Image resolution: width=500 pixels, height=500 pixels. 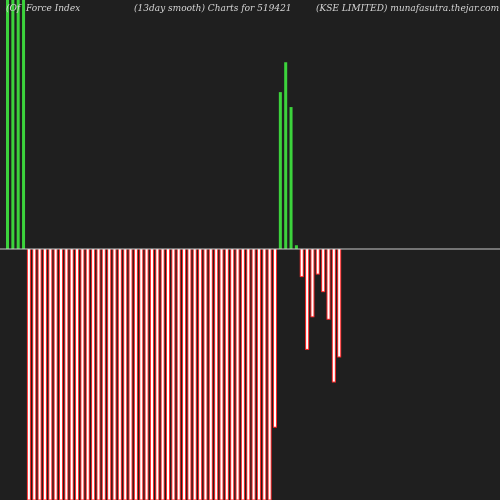 I want to click on header-left-prefix: (Of, so click(x=14, y=8).